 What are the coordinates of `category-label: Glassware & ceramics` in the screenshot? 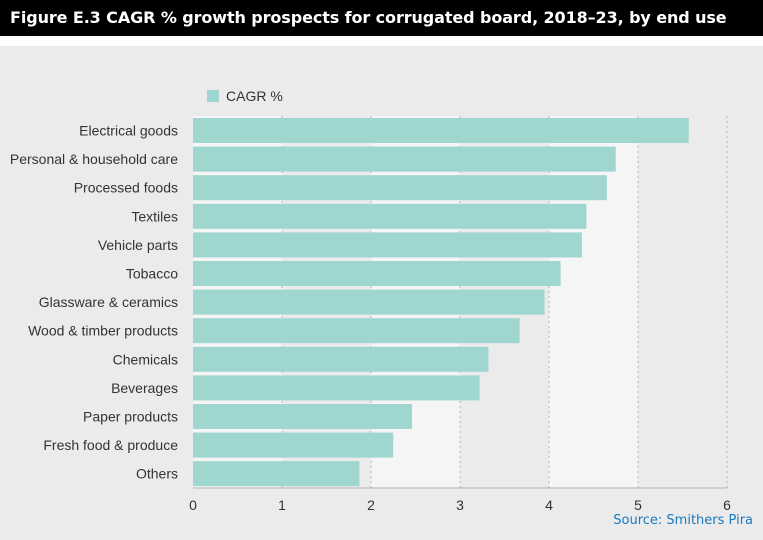 It's located at (108, 302).